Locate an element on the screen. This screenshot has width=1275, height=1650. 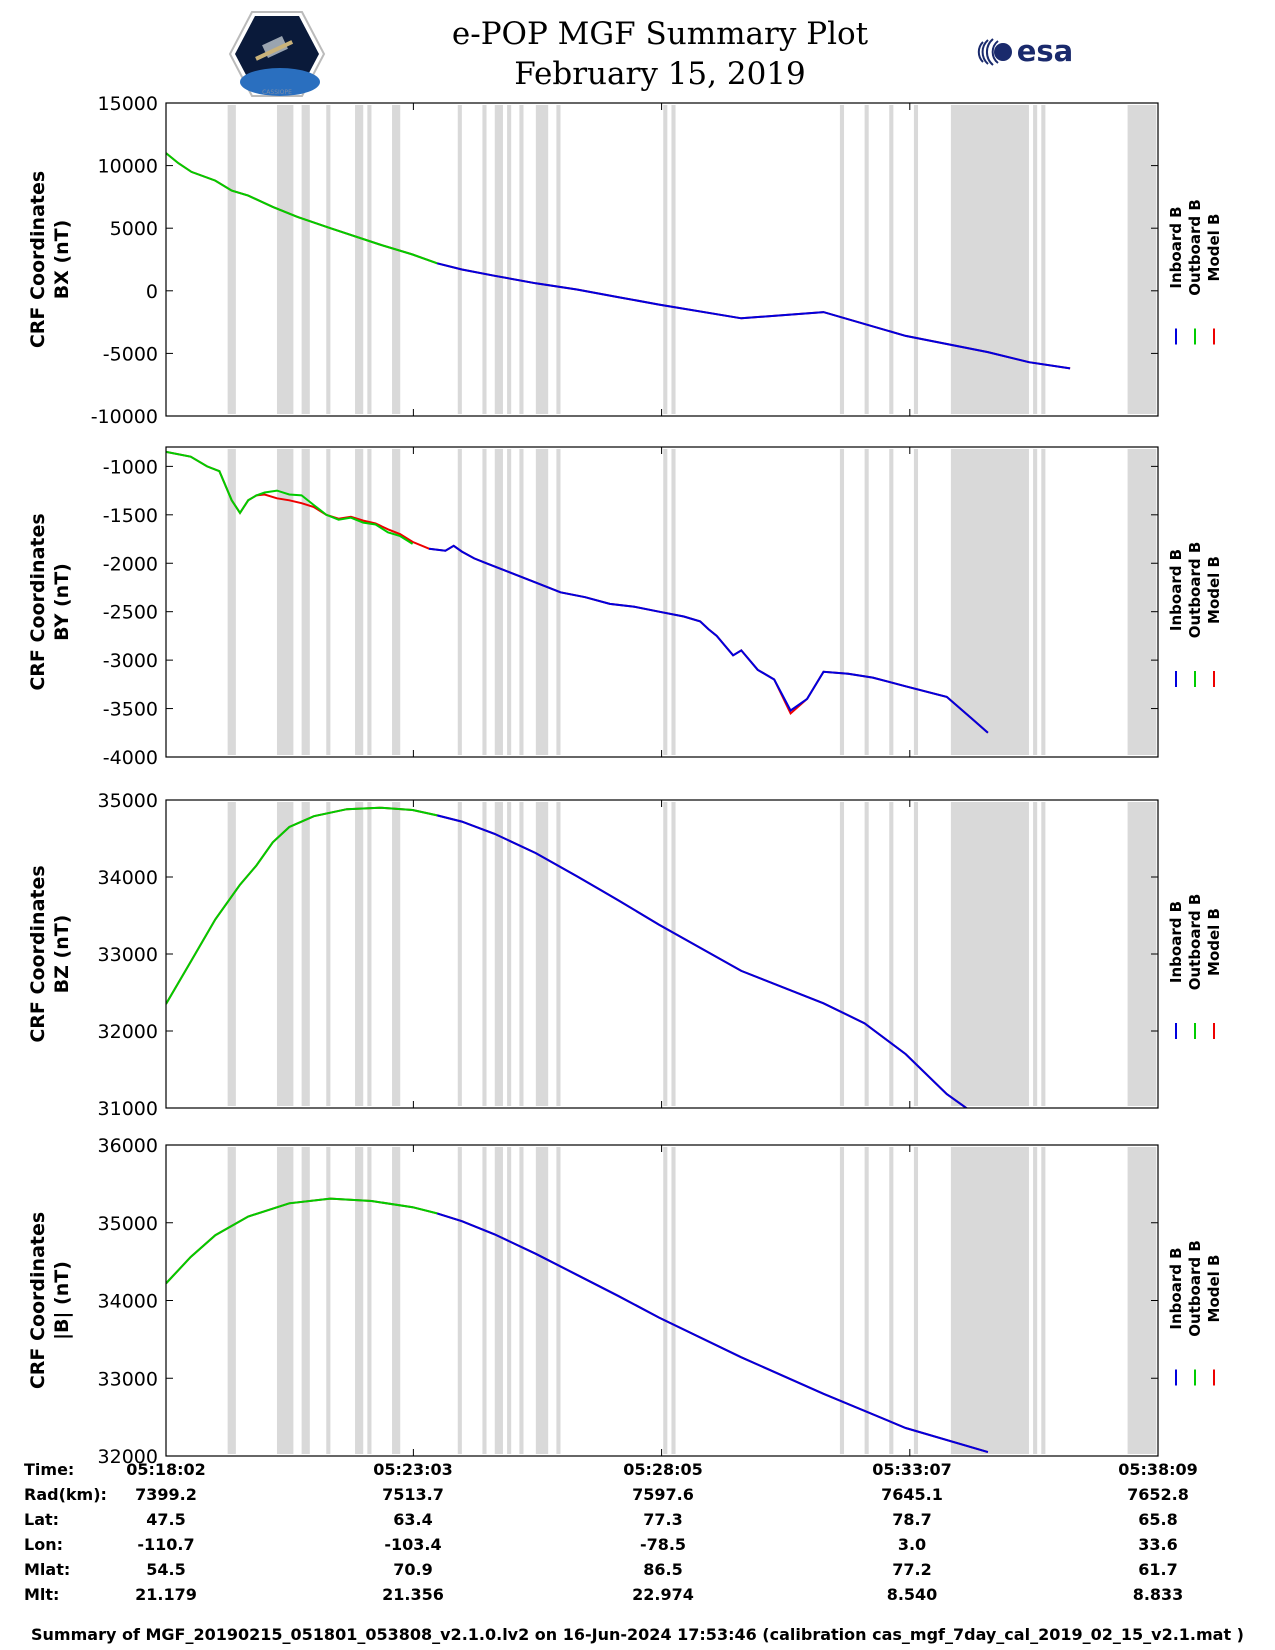
page-date: February 15, 2019 is located at coordinates (660, 74).